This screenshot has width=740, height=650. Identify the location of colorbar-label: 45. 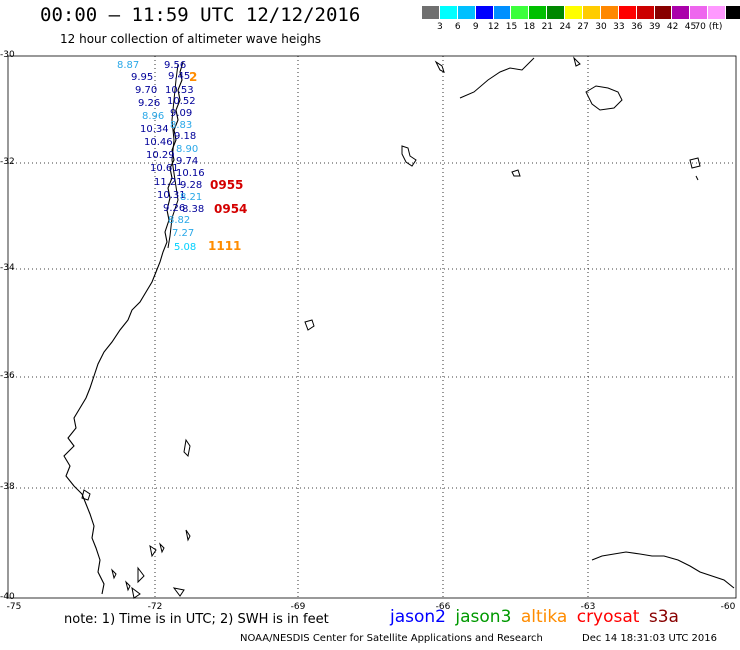
(690, 27).